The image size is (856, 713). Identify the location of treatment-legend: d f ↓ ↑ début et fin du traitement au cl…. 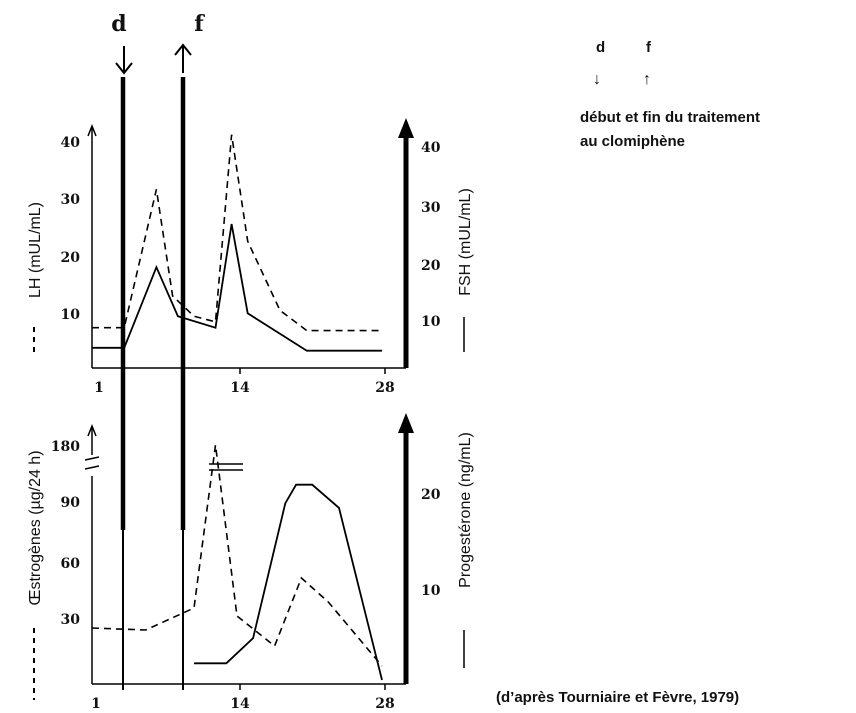
(670, 94).